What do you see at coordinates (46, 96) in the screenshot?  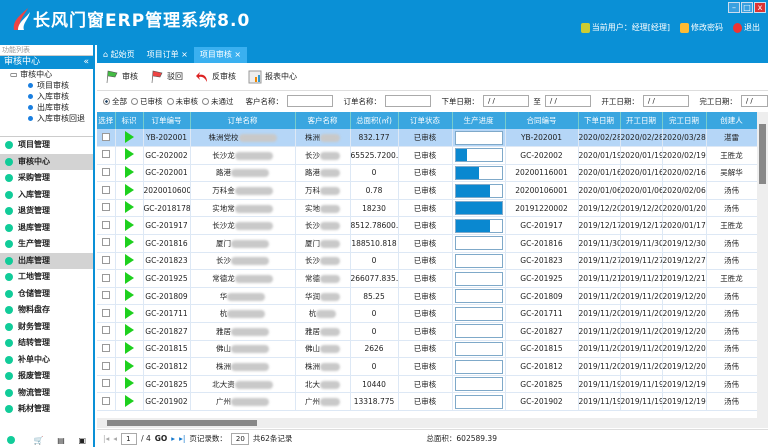 I see `tree-node: 入库审核` at bounding box center [46, 96].